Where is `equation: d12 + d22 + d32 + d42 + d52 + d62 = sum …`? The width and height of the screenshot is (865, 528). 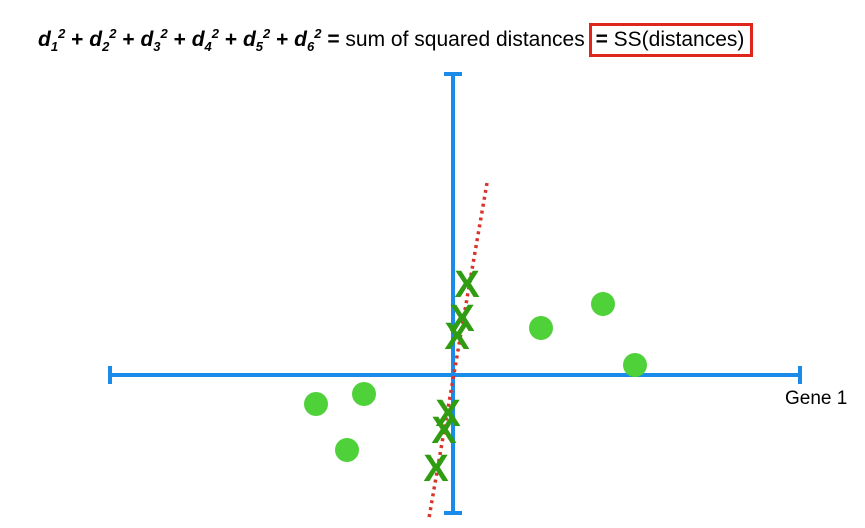 equation: d12 + d22 + d32 + d42 + d52 + d62 = sum … is located at coordinates (396, 40).